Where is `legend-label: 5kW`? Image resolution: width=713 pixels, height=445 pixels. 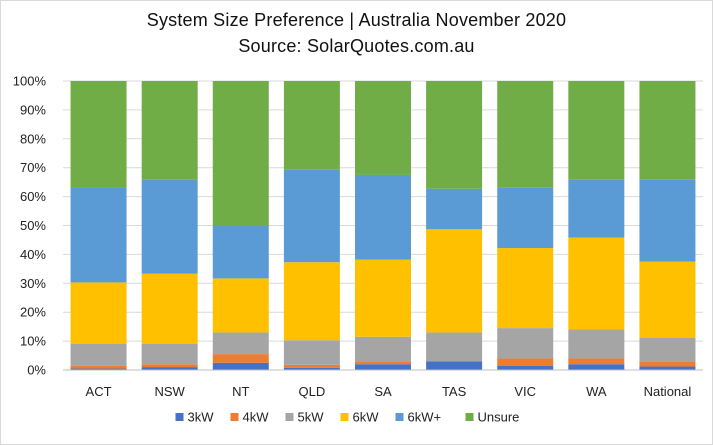
legend-label: 5kW is located at coordinates (311, 417).